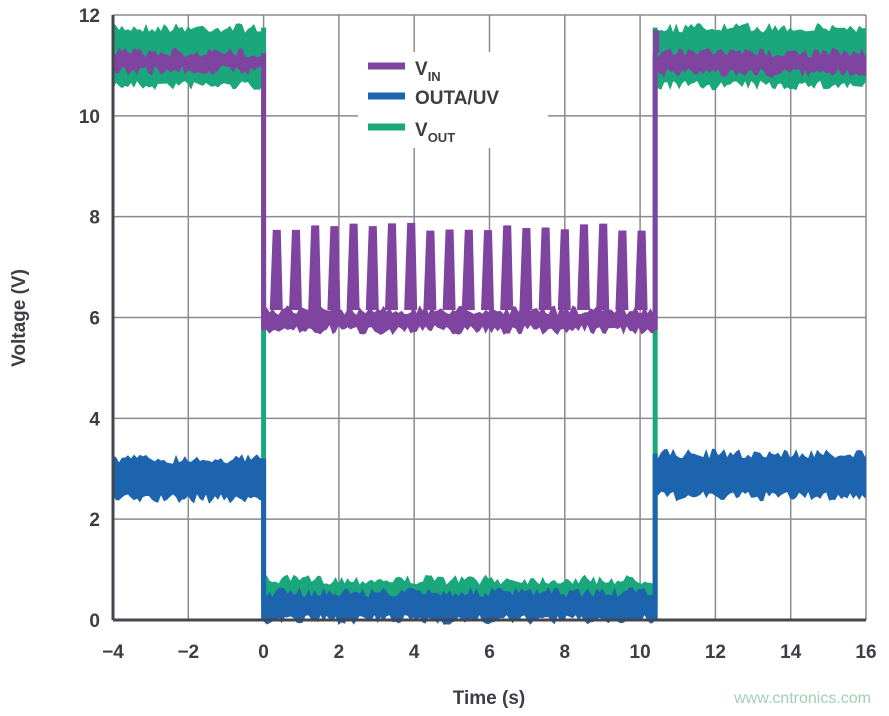  I want to click on x-tick-label: −2, so click(188, 652).